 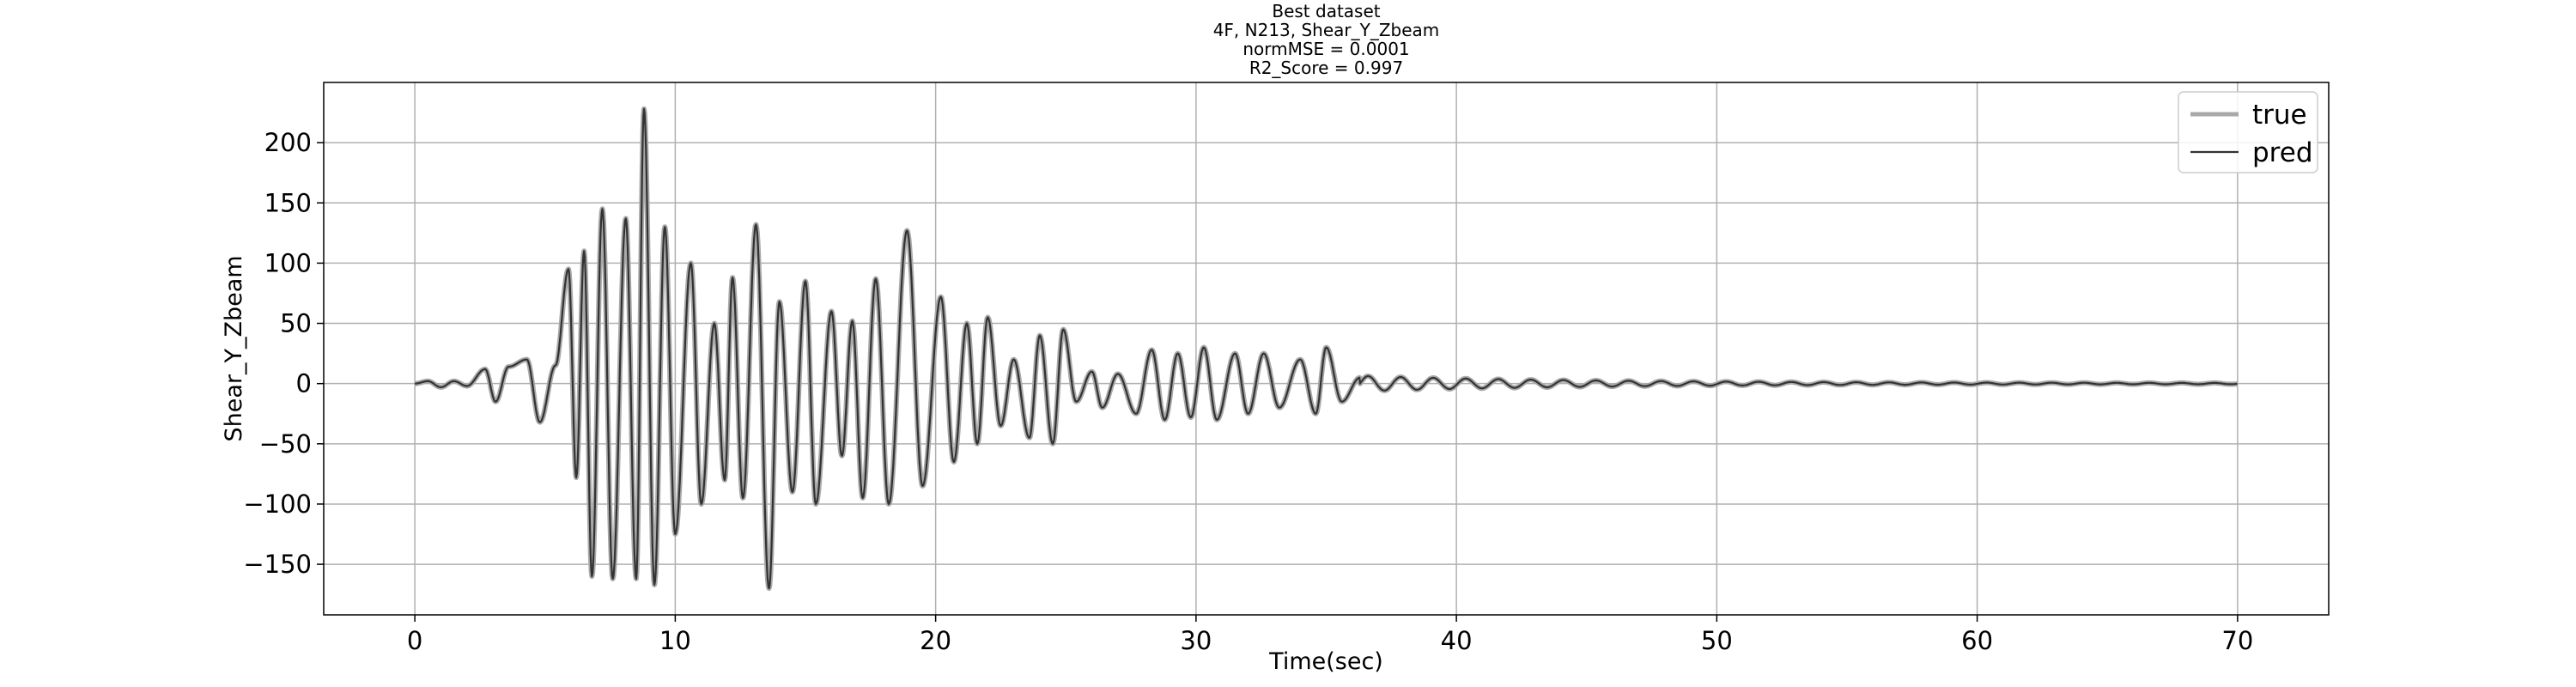 What do you see at coordinates (2280, 115) in the screenshot?
I see `legend-label-true: true` at bounding box center [2280, 115].